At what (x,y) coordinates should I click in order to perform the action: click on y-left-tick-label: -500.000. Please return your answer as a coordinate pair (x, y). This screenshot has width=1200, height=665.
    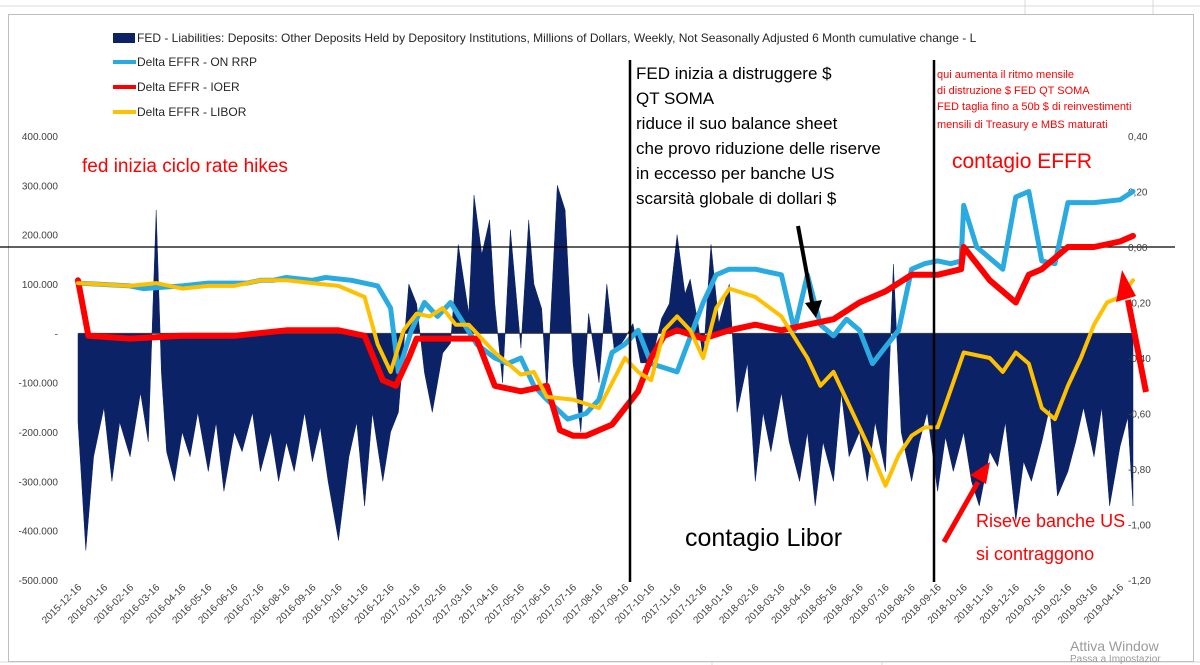
    Looking at the image, I should click on (39, 581).